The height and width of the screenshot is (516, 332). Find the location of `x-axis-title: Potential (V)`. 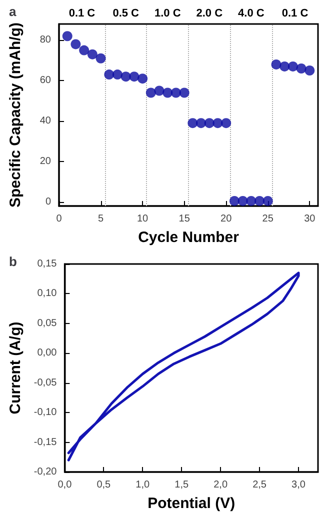

x-axis-title: Potential (V) is located at coordinates (192, 503).